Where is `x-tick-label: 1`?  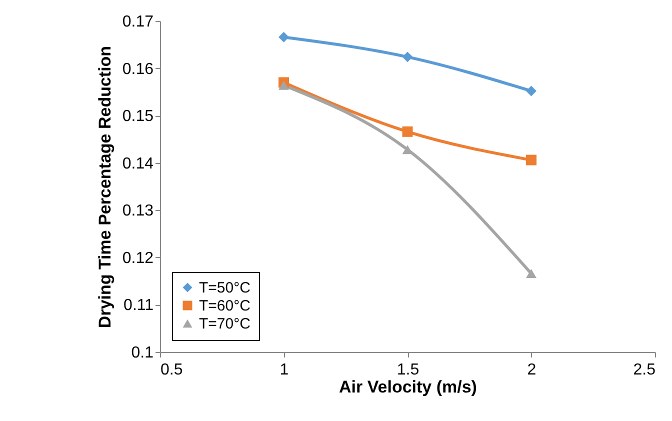 x-tick-label: 1 is located at coordinates (284, 370).